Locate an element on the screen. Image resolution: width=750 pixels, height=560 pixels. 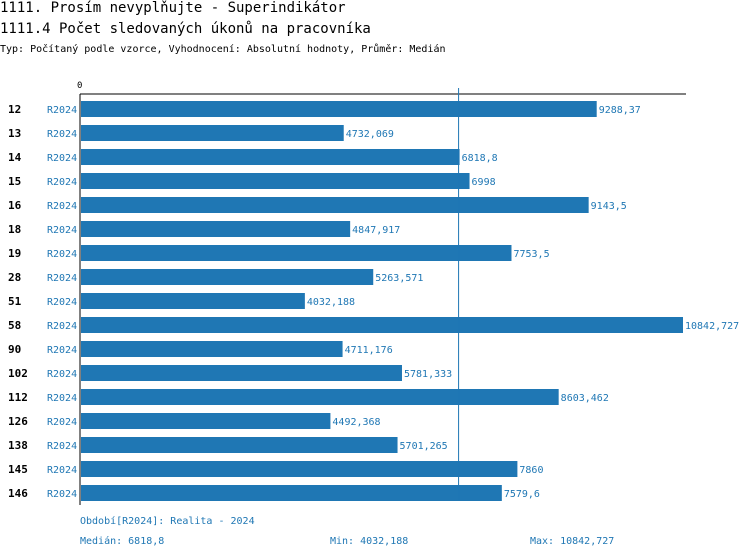
category-label: 146 is located at coordinates (18, 493).